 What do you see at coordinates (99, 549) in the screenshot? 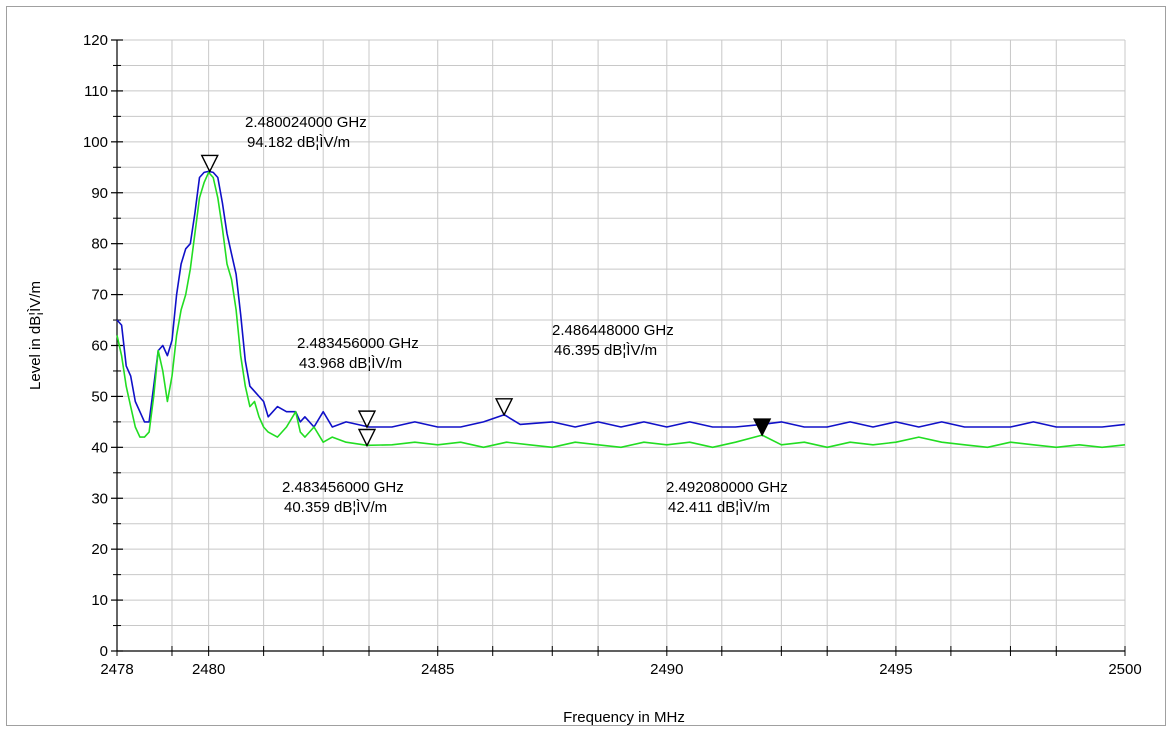
I see `y-tick-label: 20` at bounding box center [99, 549].